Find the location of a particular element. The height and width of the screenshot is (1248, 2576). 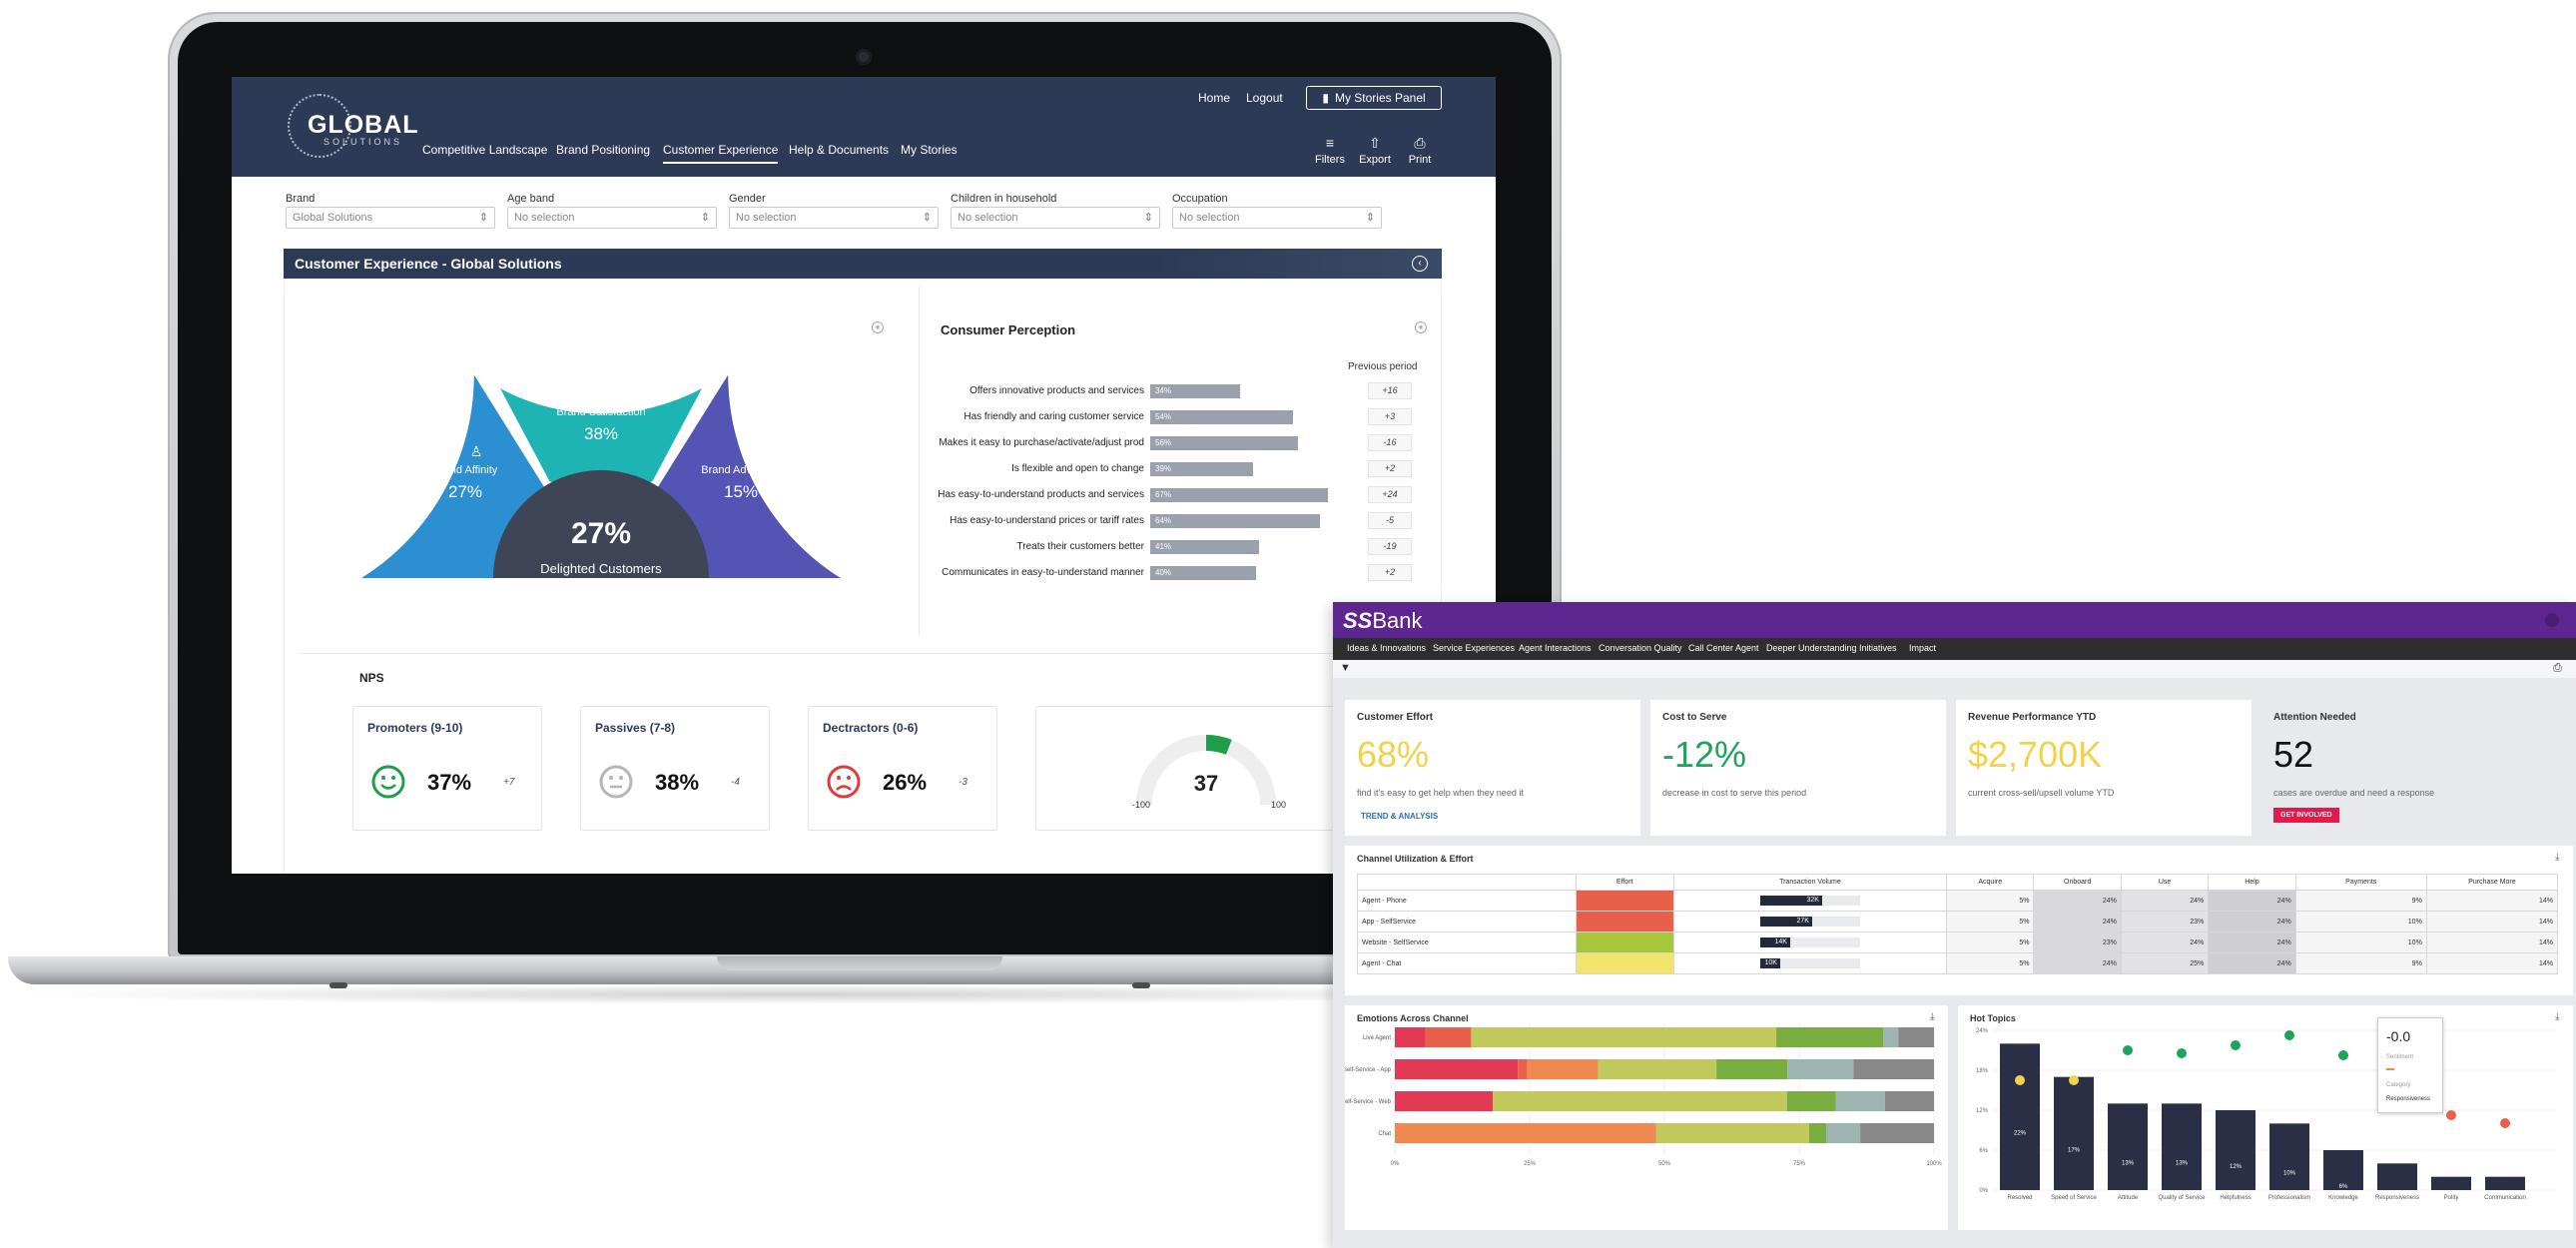

filter-select-brand: Global Solutions ⇕ is located at coordinates (390, 218).